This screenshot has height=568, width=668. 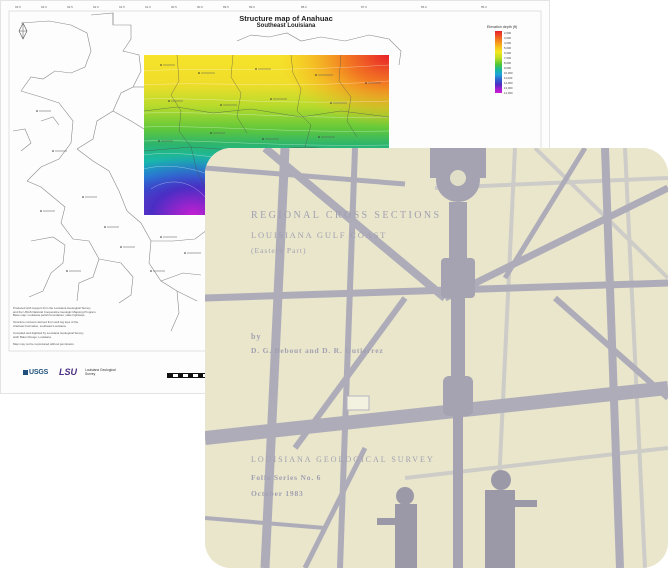 I want to click on cover-publisher: LOUISIANA GEOLOGICAL SURVEY, so click(x=343, y=459).